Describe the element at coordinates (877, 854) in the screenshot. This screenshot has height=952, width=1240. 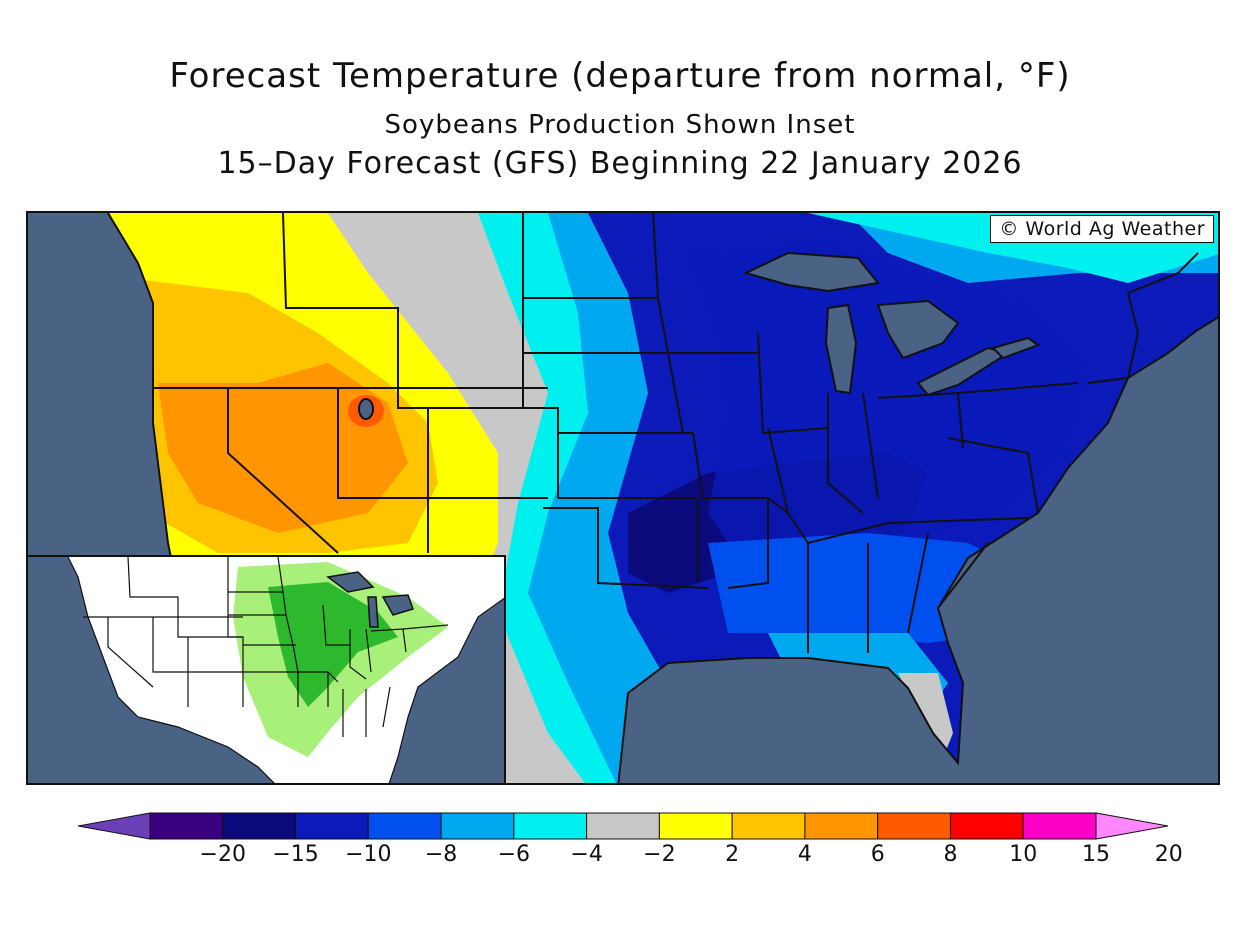
I see `legend-tick-label: 6` at that location.